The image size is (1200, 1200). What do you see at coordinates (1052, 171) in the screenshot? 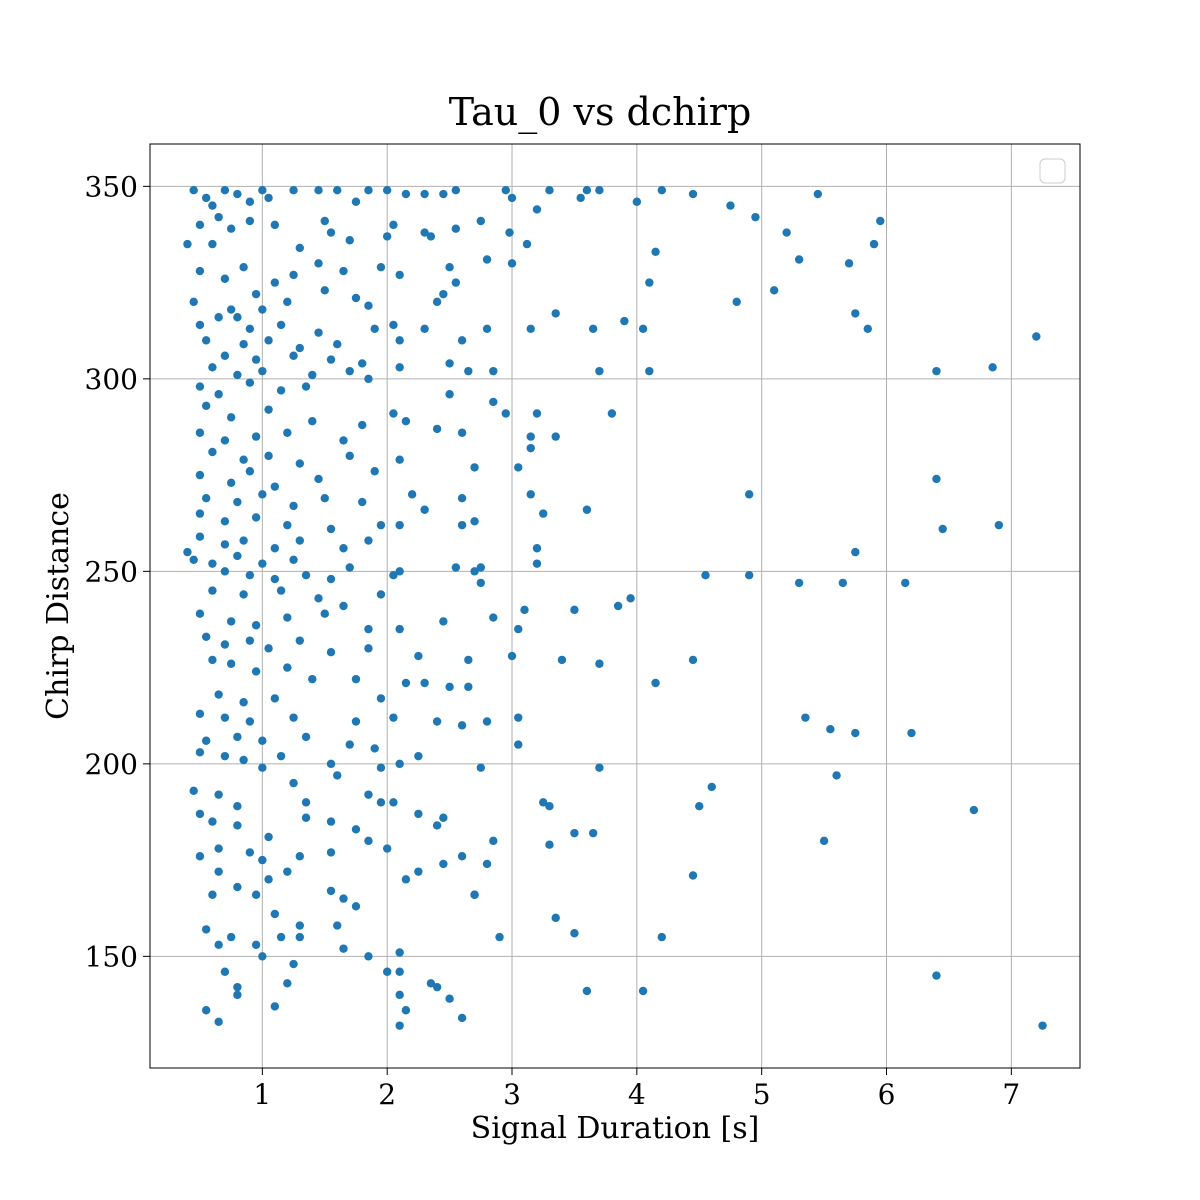
I see `legend-box` at bounding box center [1052, 171].